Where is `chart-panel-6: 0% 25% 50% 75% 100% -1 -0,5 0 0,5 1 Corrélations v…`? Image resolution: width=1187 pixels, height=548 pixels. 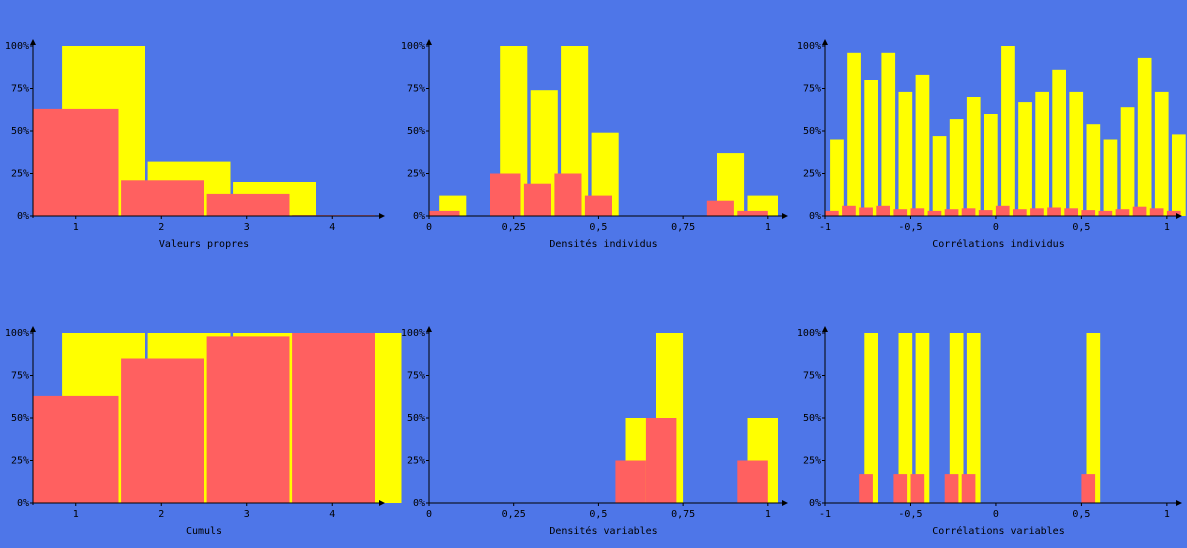 chart-panel-6: 0% 25% 50% 75% 100% -1 -0,5 0 0,5 1 Corrélations v… is located at coordinates (989, 431).